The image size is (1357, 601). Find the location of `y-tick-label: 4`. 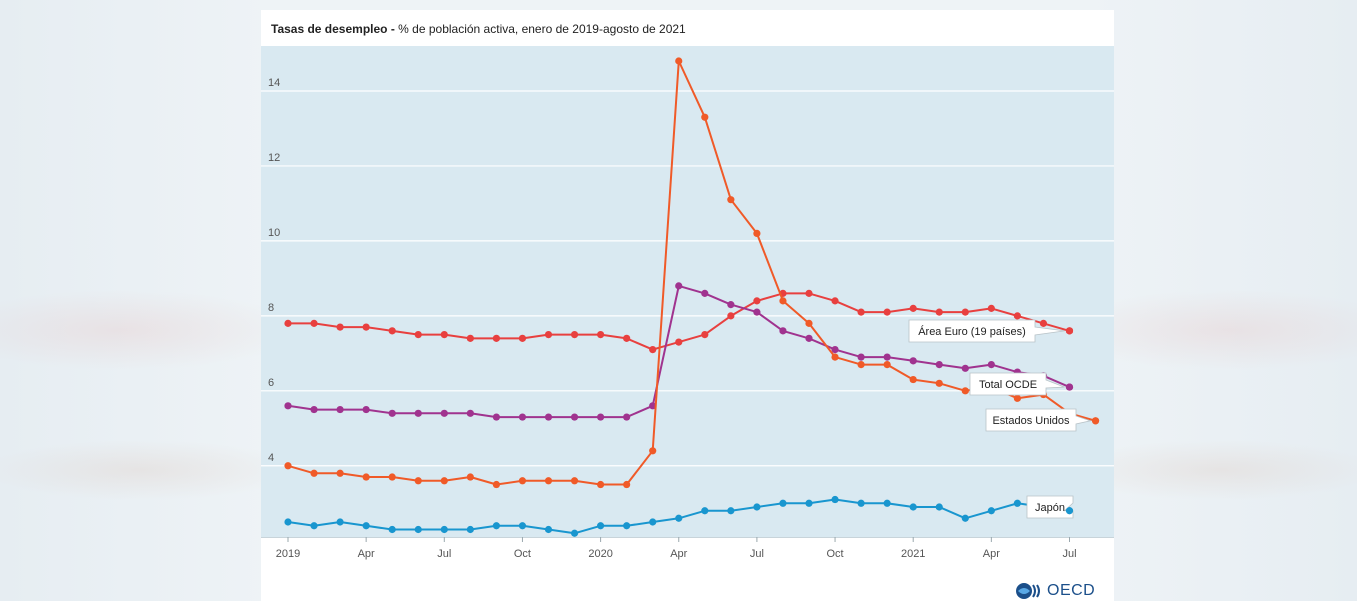

y-tick-label: 4 is located at coordinates (271, 458).